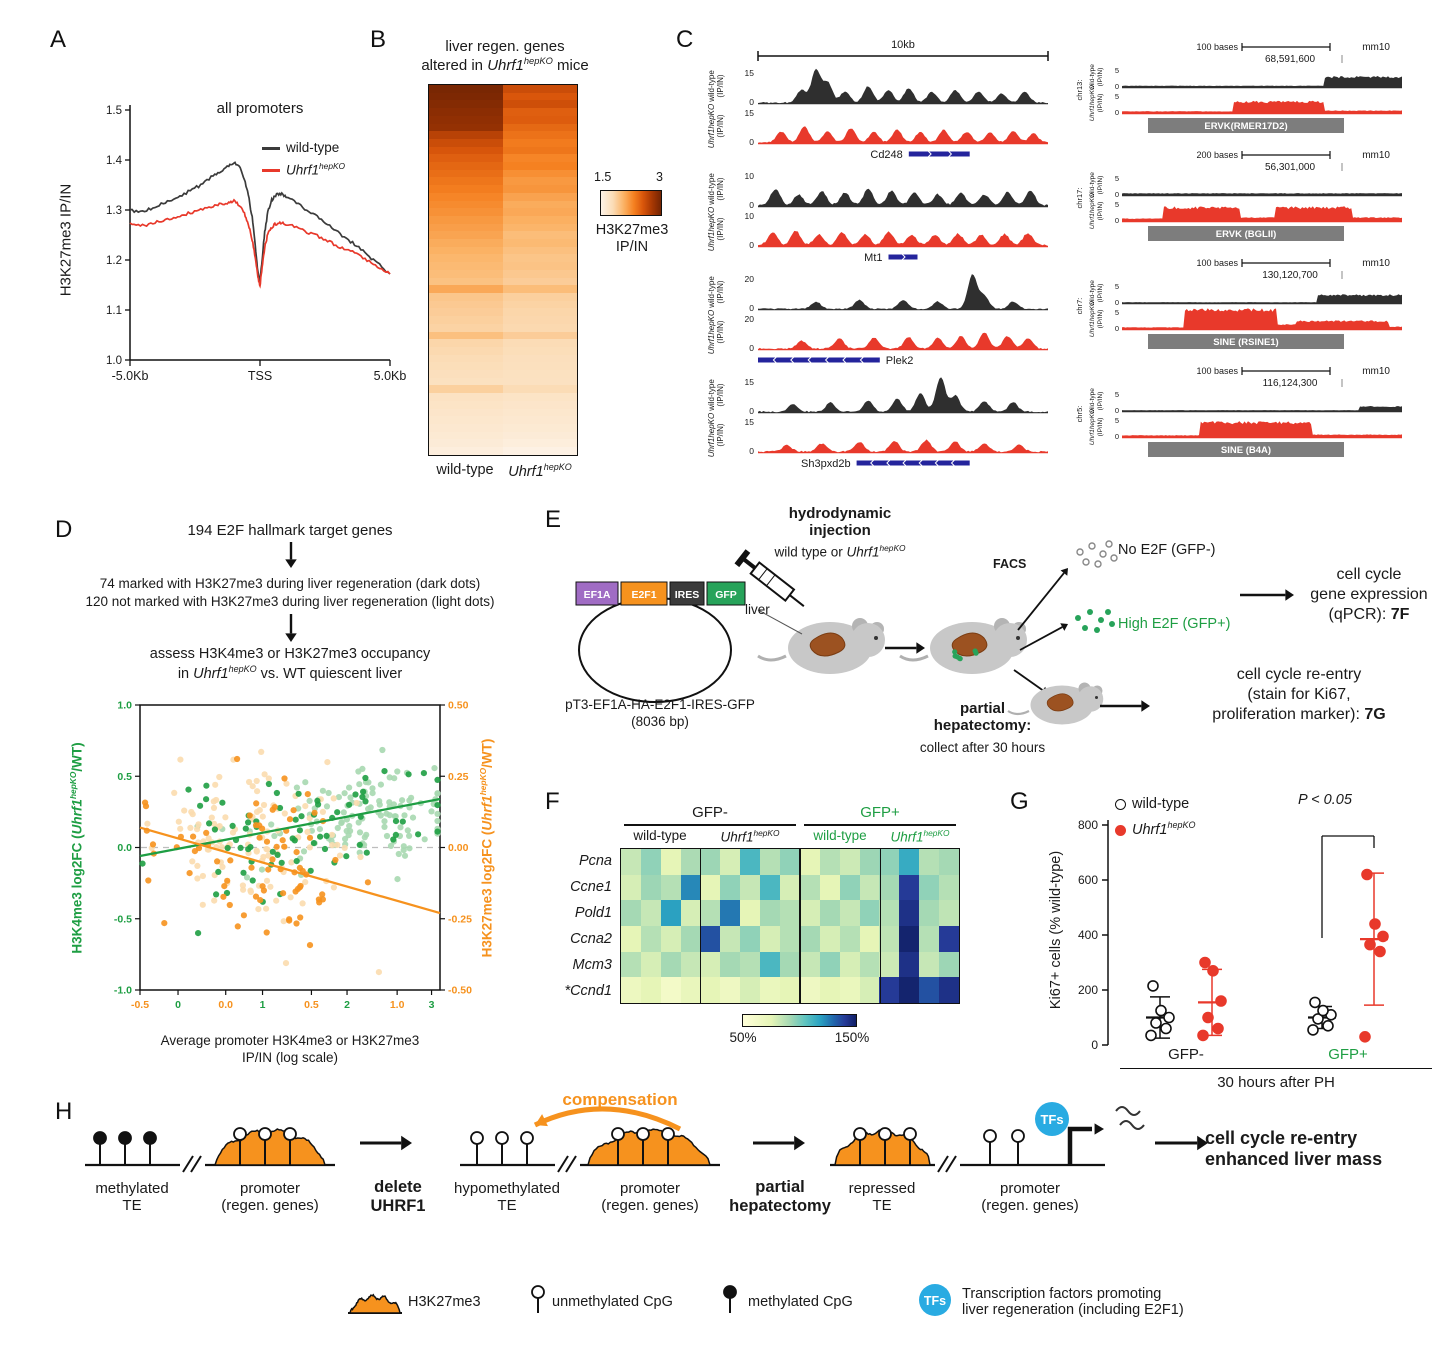  What do you see at coordinates (398, 1196) in the screenshot?
I see `panel-h-delete-uhrf1-label: delete UHRF1` at bounding box center [398, 1196].